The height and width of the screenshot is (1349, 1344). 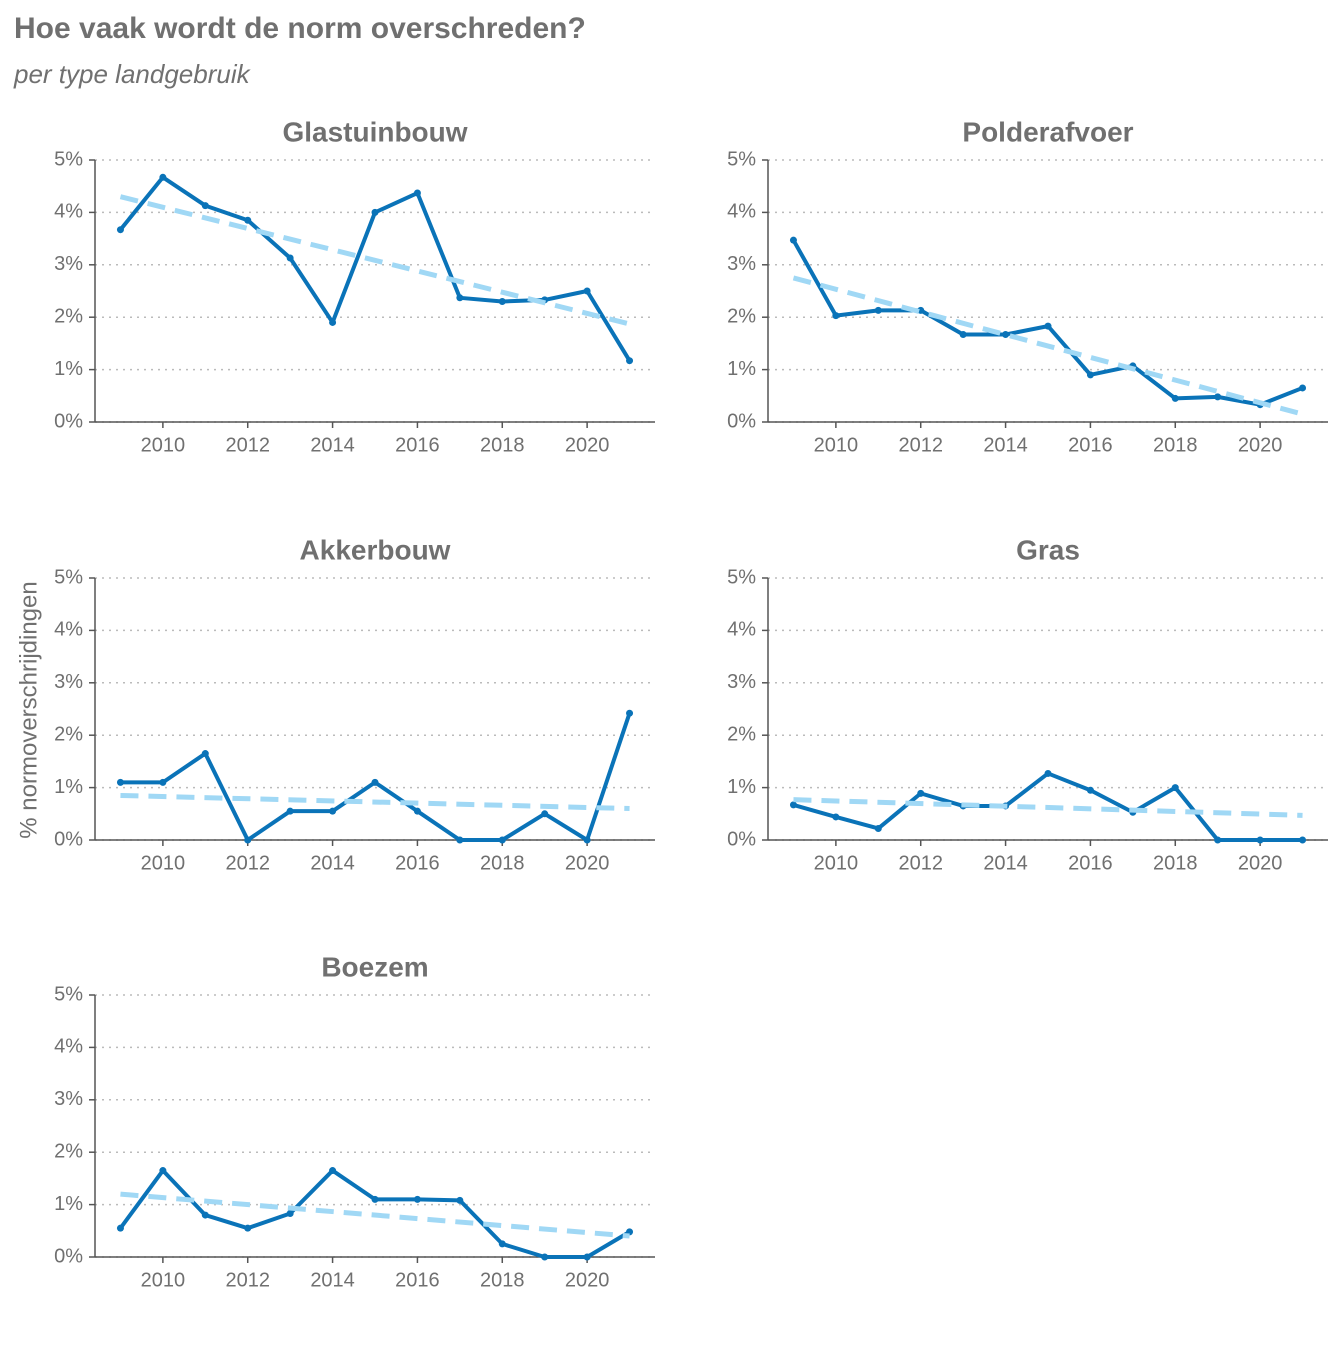 I want to click on panel-title: Akkerbouw, so click(x=375, y=549).